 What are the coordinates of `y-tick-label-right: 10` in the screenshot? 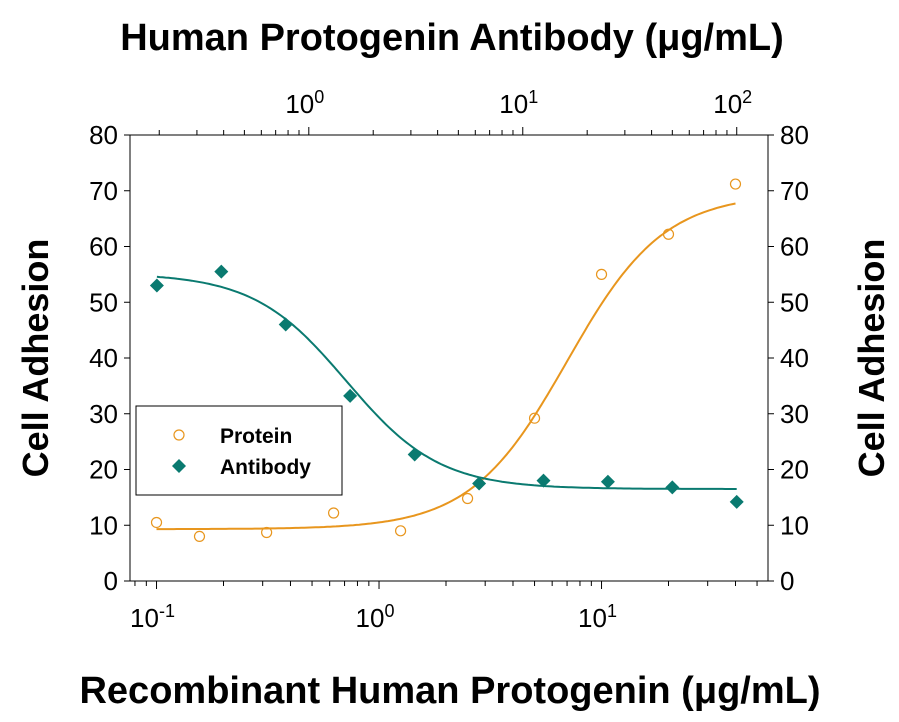 It's located at (794, 525).